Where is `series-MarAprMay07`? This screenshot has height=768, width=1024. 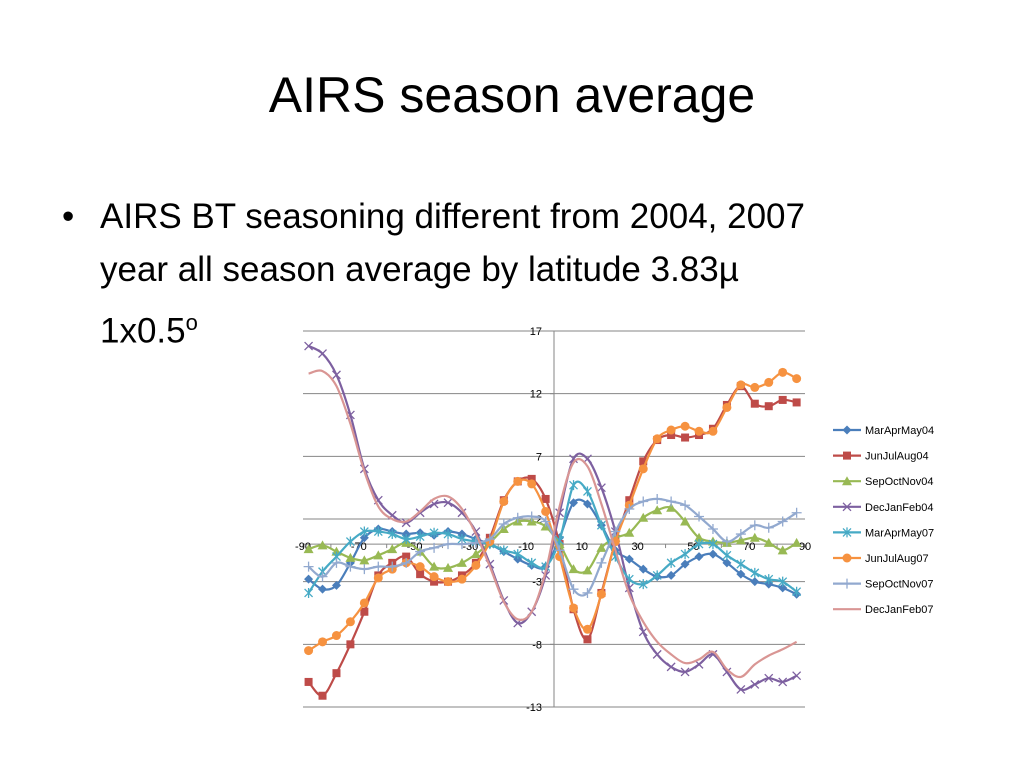
series-MarAprMay07 is located at coordinates (553, 539).